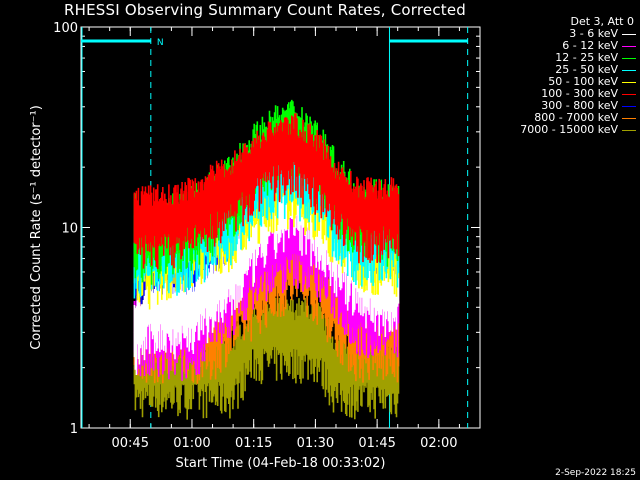 The width and height of the screenshot is (640, 480). I want to click on y-tick-label: 1, so click(74, 429).